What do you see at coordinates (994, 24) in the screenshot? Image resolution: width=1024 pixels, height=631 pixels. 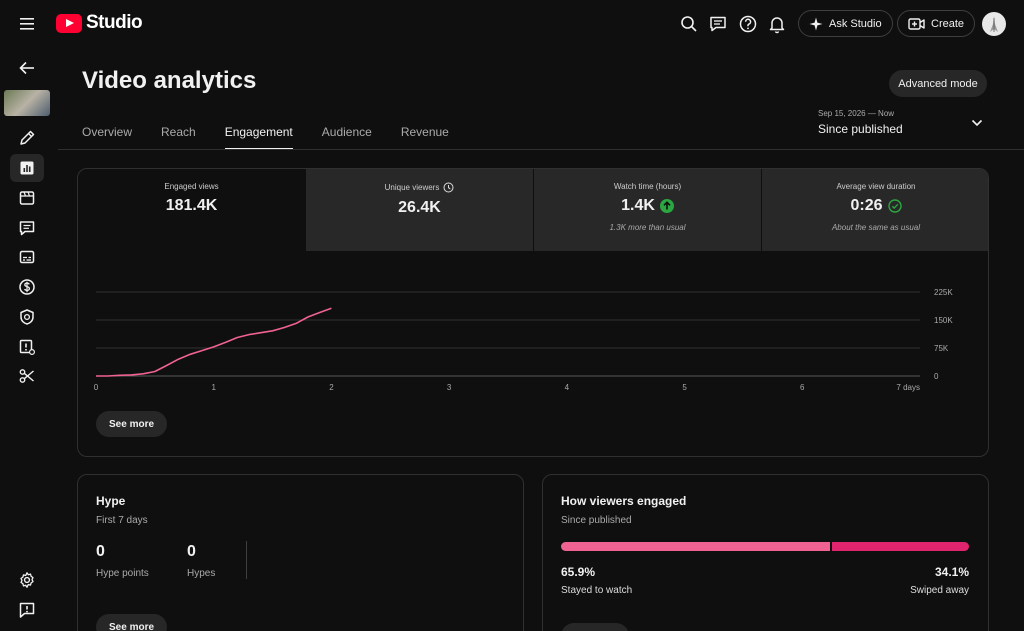 I see `channel-avatar` at bounding box center [994, 24].